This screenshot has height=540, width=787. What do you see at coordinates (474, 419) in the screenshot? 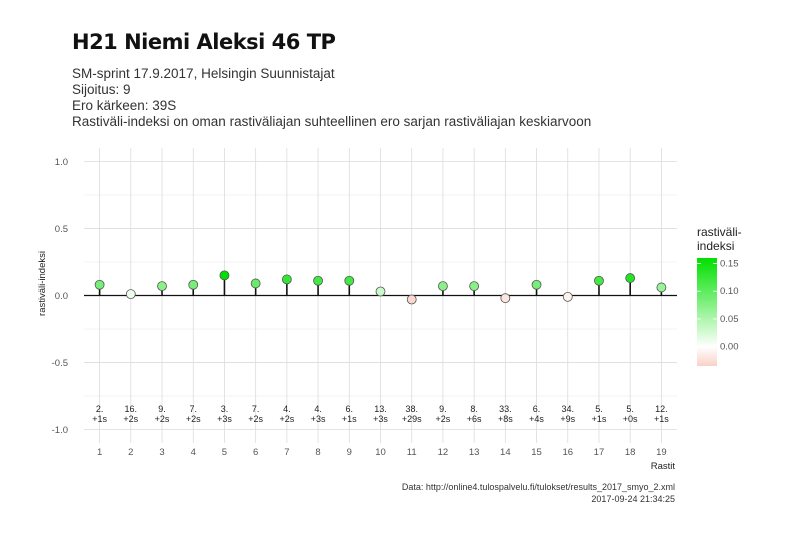
I see `diff-label: +6s` at bounding box center [474, 419].